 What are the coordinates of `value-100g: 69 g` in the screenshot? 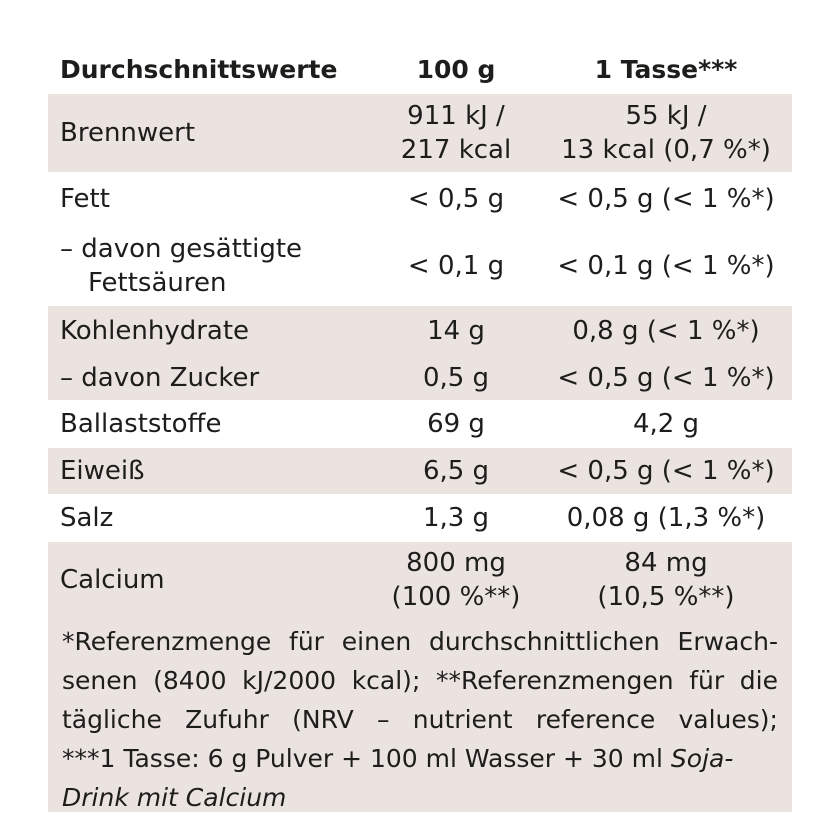 It's located at (456, 424).